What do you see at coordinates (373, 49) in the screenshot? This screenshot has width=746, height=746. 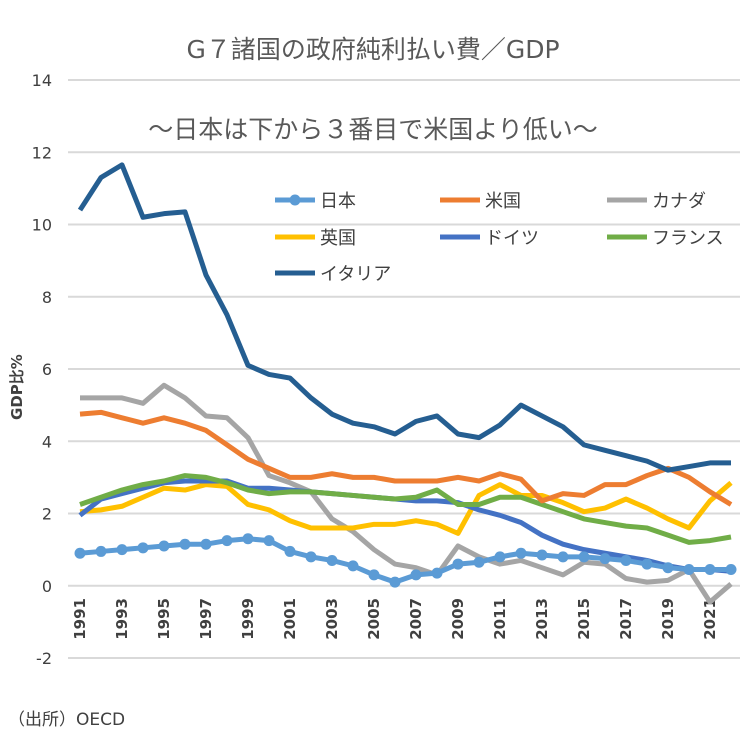 I see `chart-title: G７諸国の政府純利払い費／GDP` at bounding box center [373, 49].